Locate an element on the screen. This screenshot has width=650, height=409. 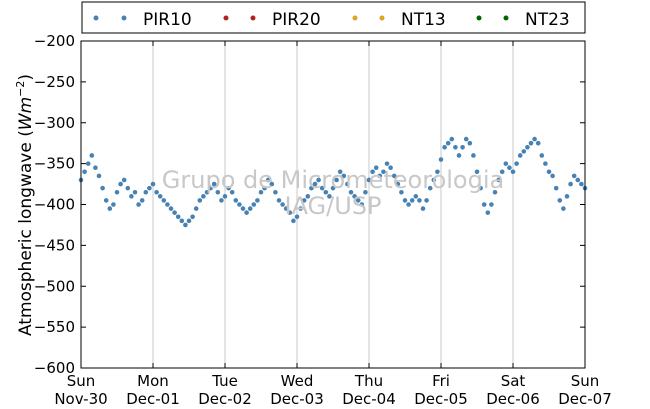
legend-marker-pir10 is located at coordinates (96, 18).